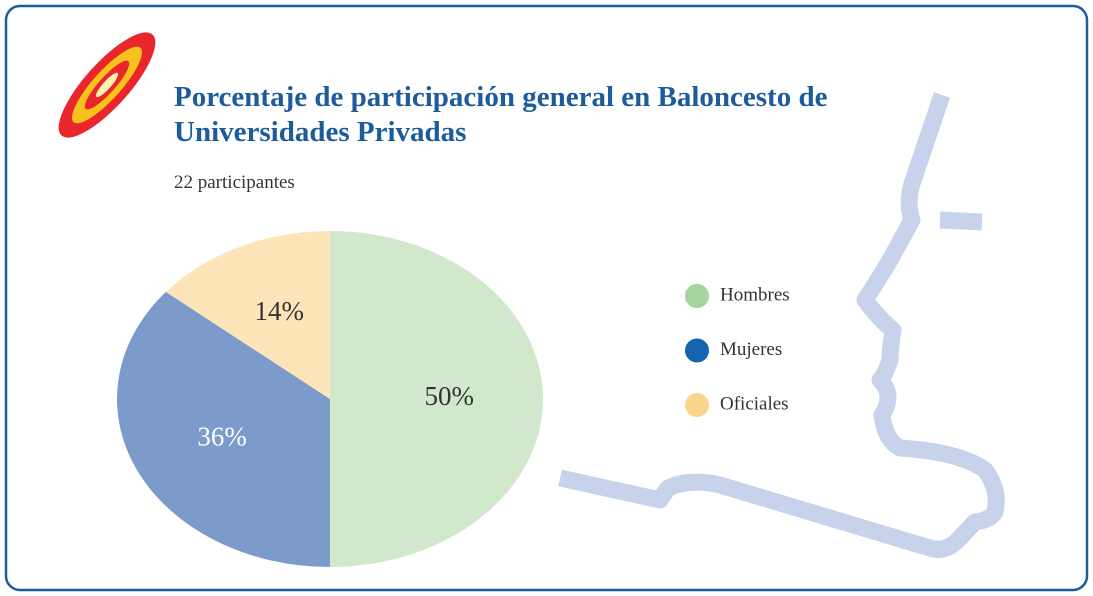 The height and width of the screenshot is (596, 1093). I want to click on data-label: 36%, so click(222, 436).